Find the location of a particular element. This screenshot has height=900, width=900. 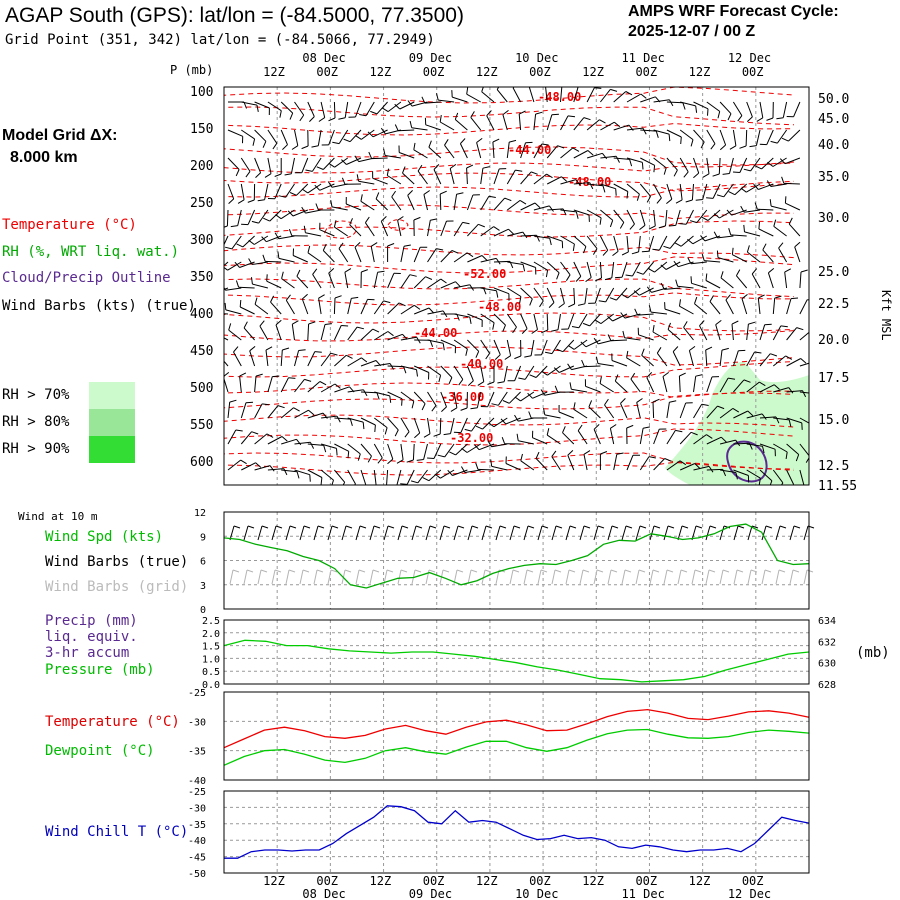

legend-rh70-swatch is located at coordinates (112, 395).